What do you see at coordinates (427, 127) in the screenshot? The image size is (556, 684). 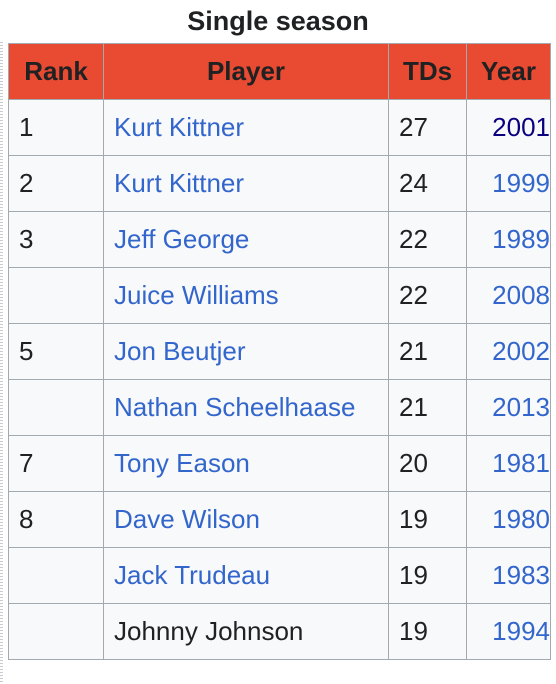 I see `tds-cell: 27` at bounding box center [427, 127].